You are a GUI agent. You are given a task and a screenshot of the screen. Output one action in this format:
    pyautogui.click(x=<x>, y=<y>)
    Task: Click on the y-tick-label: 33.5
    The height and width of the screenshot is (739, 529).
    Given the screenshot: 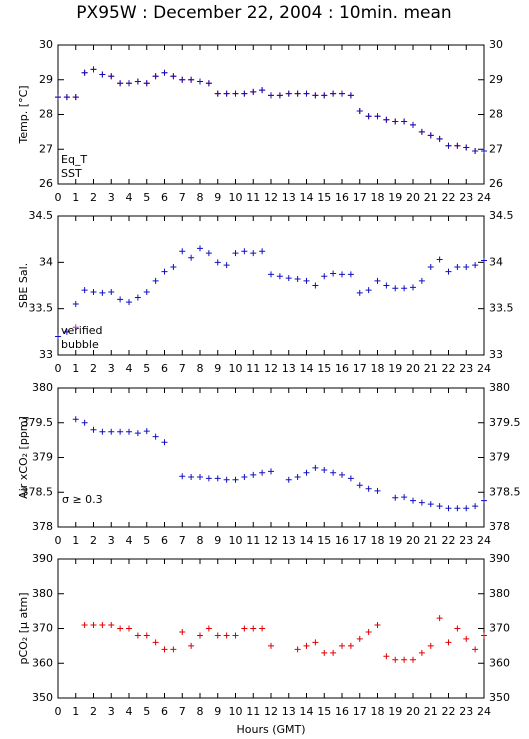 What is the action you would take?
    pyautogui.click(x=41, y=308)
    